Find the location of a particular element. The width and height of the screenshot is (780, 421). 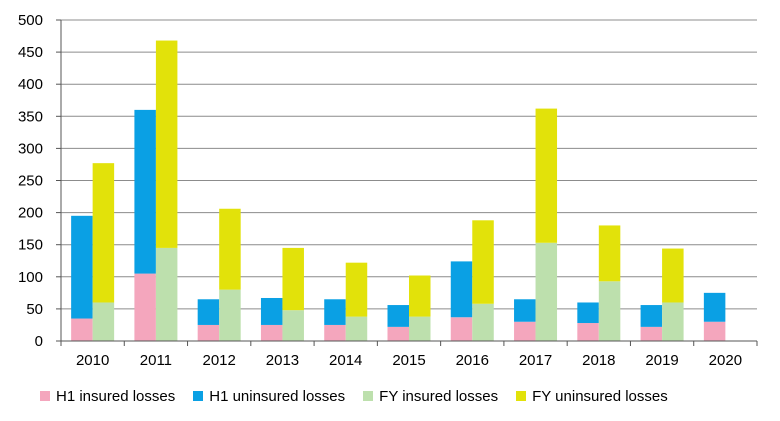

x-tick-label: 2017 is located at coordinates (535, 360).